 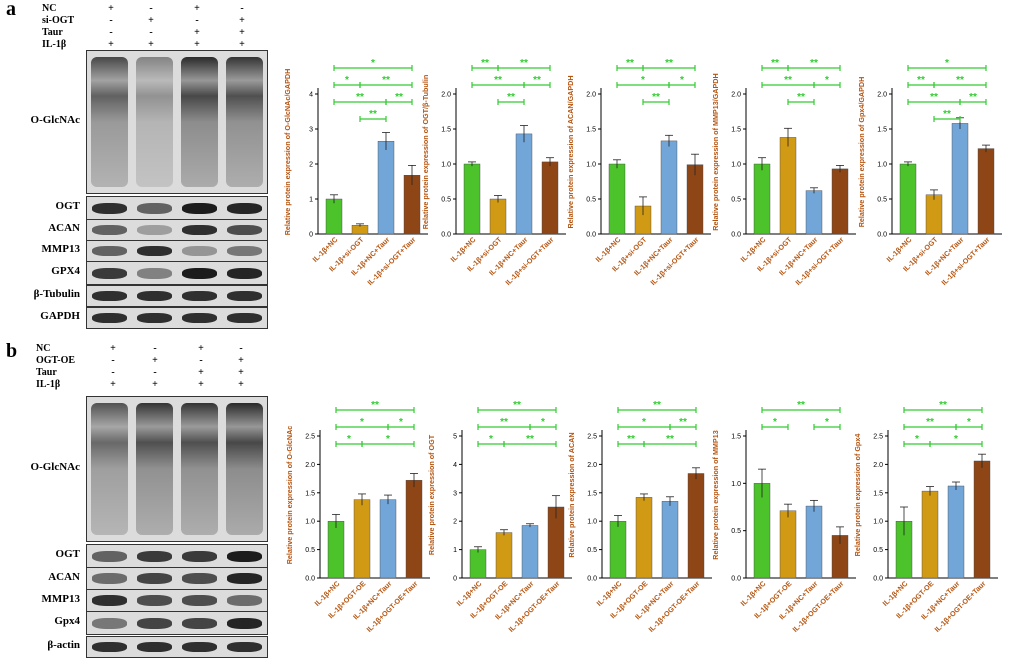 What do you see at coordinates (818, 606) in the screenshot?
I see `x-tick-label: IL-1β+OGT-OE+Taur` at bounding box center [818, 606].